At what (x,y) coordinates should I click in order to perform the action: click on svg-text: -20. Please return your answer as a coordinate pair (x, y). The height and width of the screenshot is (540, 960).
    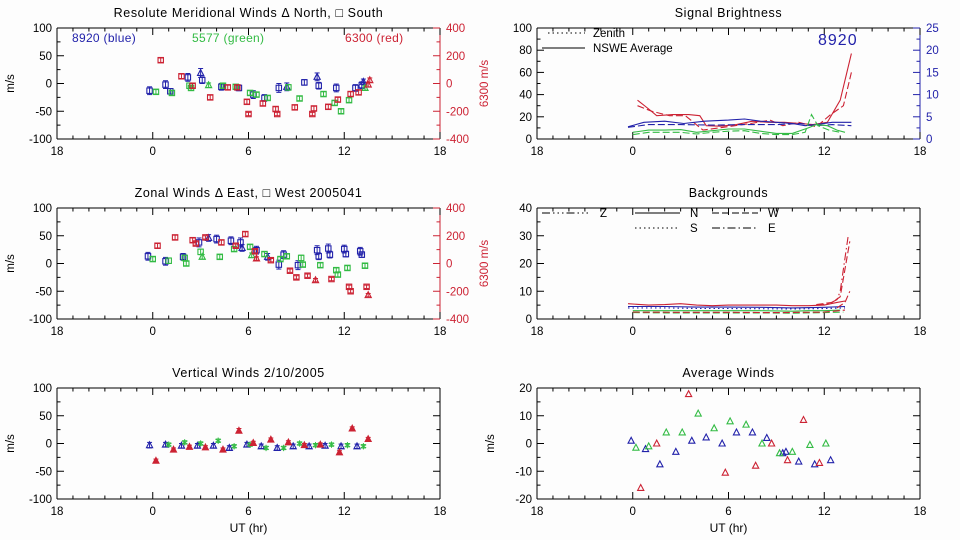
    Looking at the image, I should click on (523, 500).